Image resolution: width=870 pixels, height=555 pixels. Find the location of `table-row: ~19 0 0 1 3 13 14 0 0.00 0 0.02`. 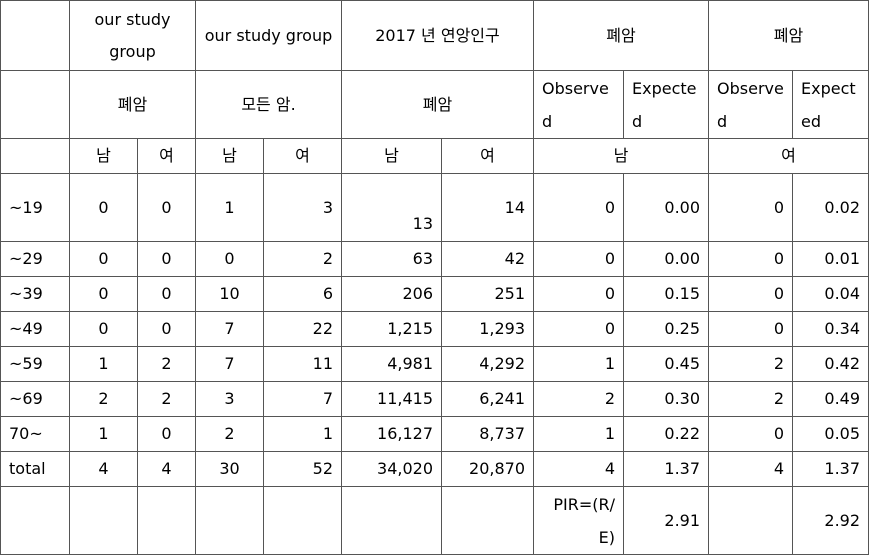

table-row: ~19 0 0 1 3 13 14 0 0.00 0 0.02 is located at coordinates (435, 207).